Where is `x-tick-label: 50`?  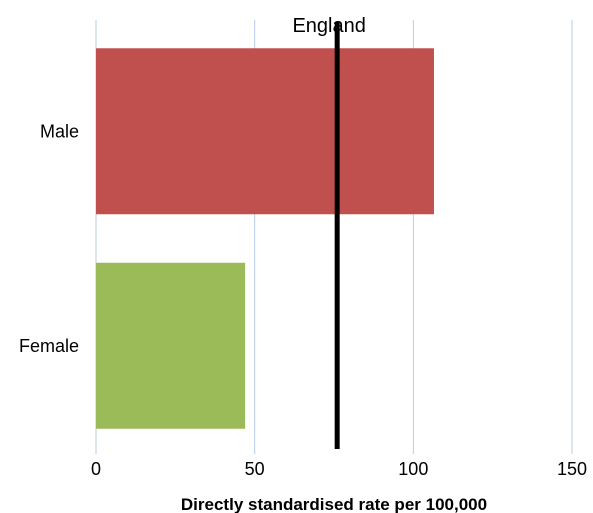
x-tick-label: 50 is located at coordinates (255, 469).